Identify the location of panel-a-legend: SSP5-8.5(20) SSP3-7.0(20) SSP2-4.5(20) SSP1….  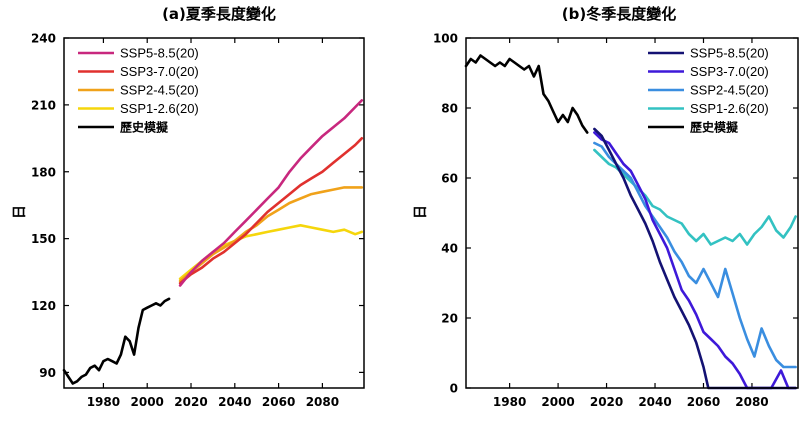
(138, 90).